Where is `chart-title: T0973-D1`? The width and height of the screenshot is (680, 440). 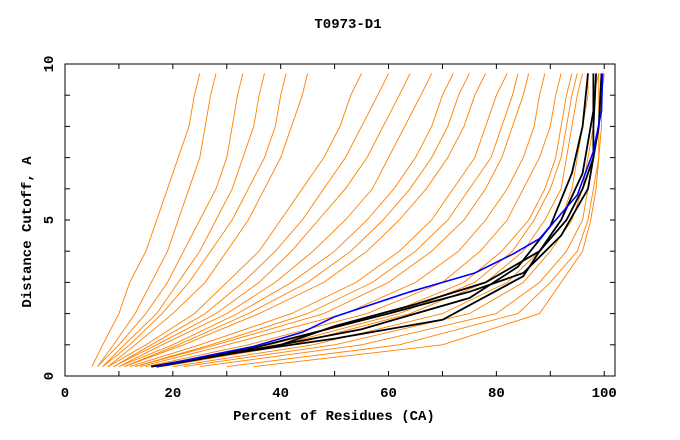
chart-title: T0973-D1 is located at coordinates (347, 25).